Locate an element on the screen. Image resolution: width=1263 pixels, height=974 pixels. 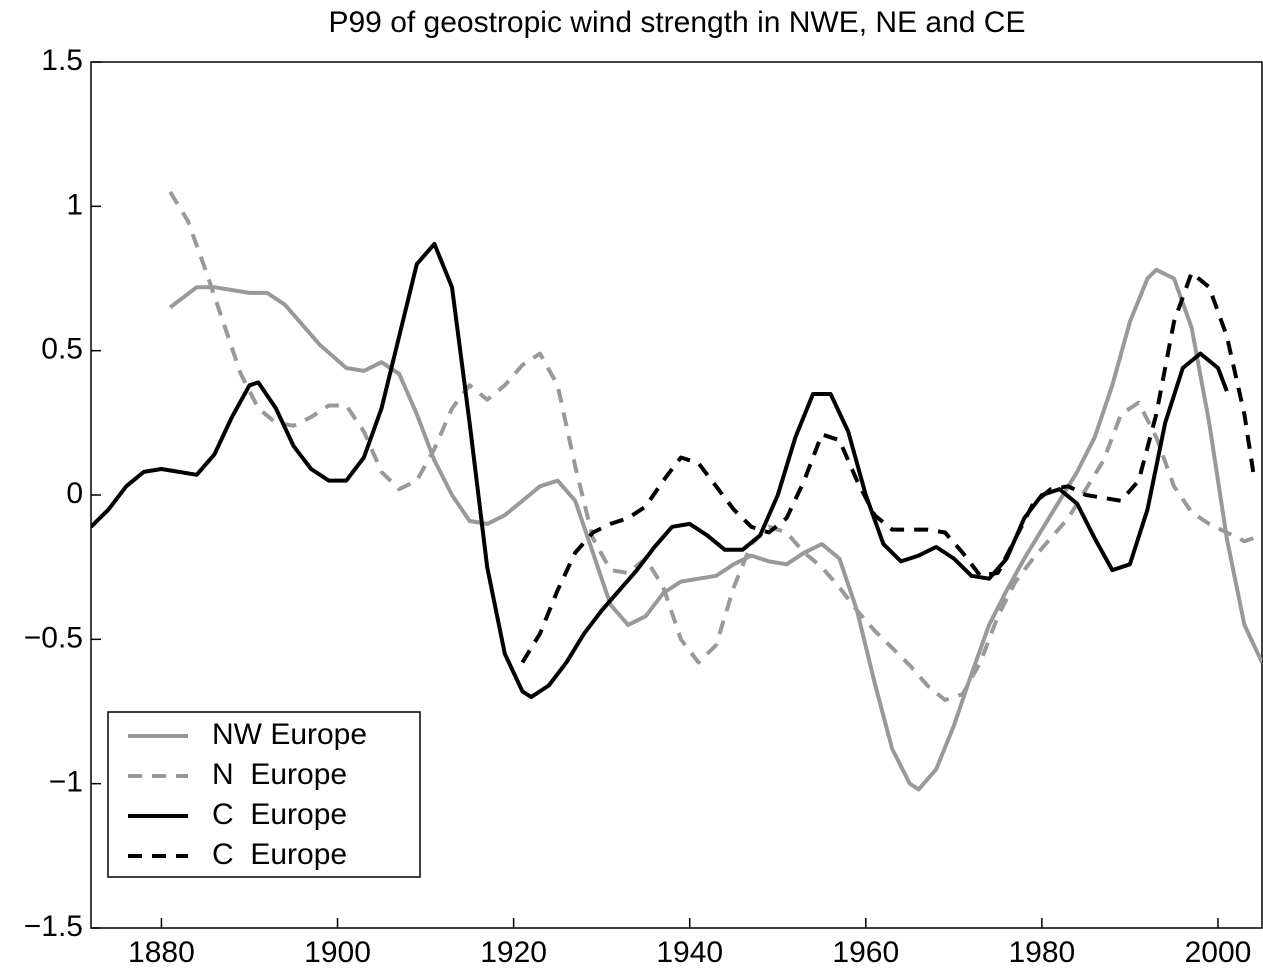
legend-label: N Europe is located at coordinates (279, 774).